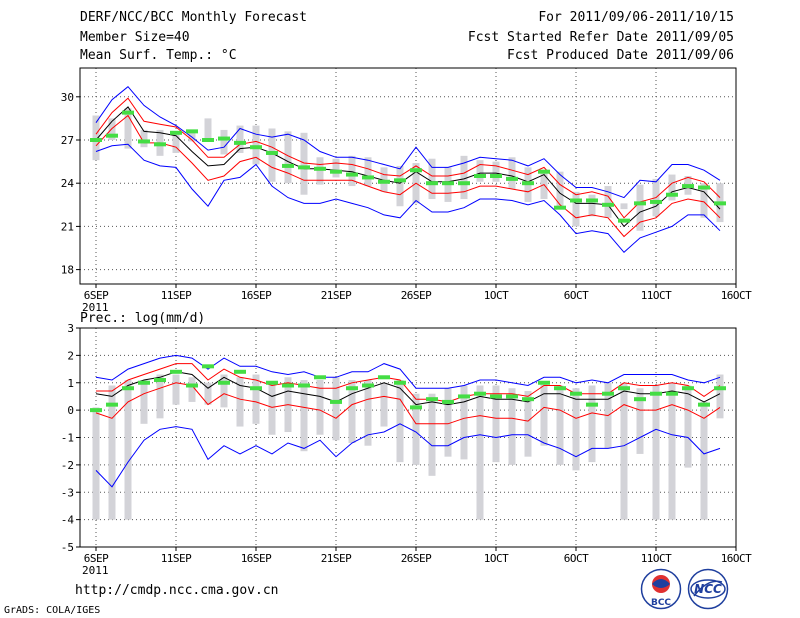  I want to click on y-tick-label: -1, so click(67, 438).